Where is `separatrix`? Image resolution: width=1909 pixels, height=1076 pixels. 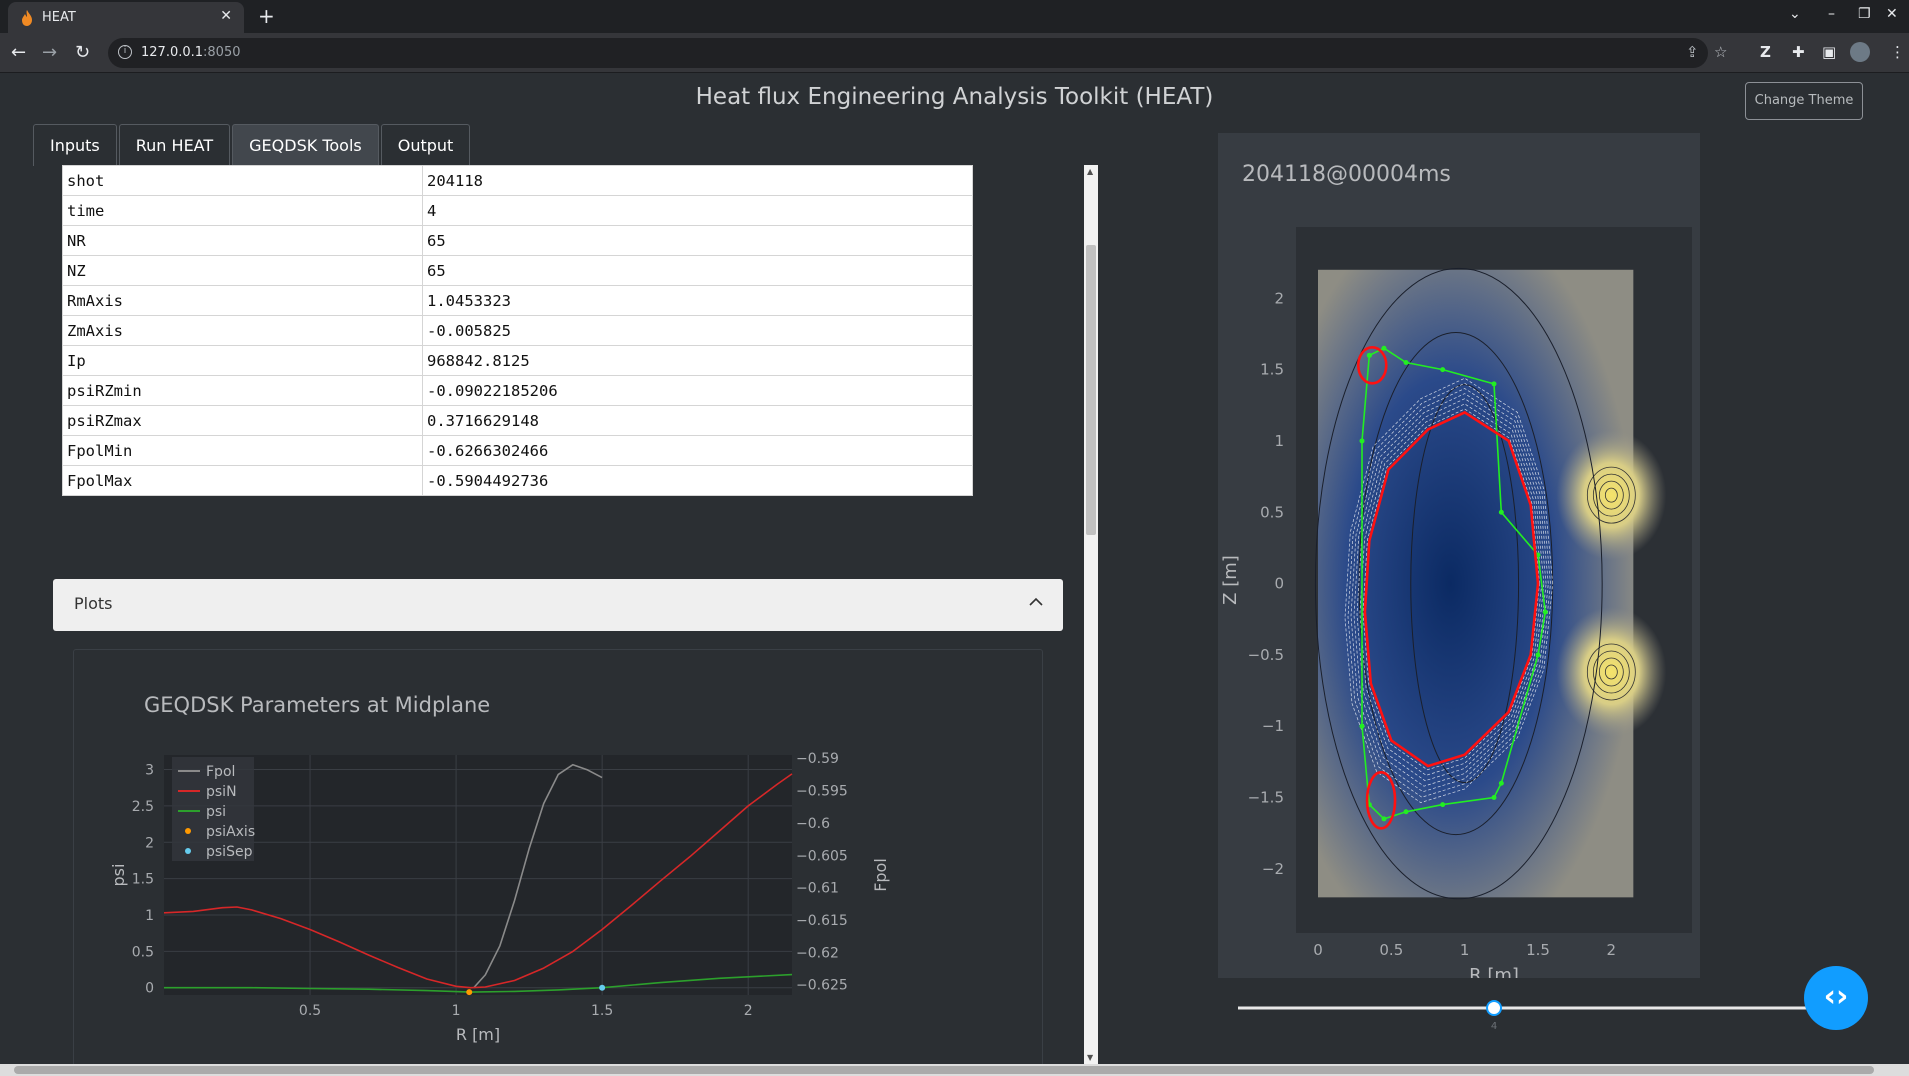 separatrix is located at coordinates (1451, 589).